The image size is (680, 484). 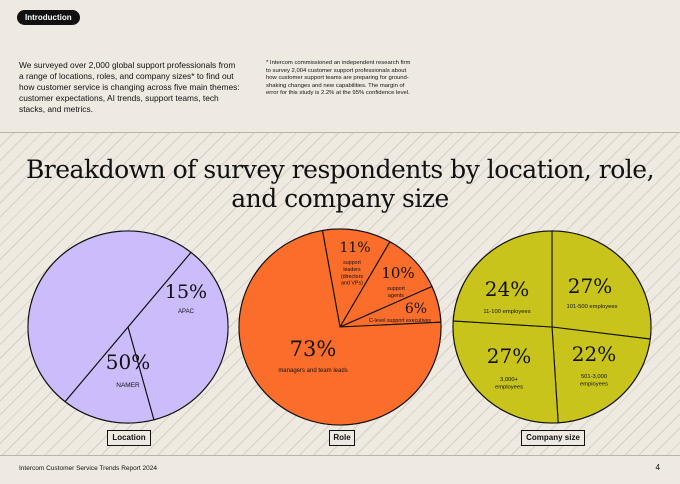 What do you see at coordinates (129, 438) in the screenshot?
I see `location-label: Location` at bounding box center [129, 438].